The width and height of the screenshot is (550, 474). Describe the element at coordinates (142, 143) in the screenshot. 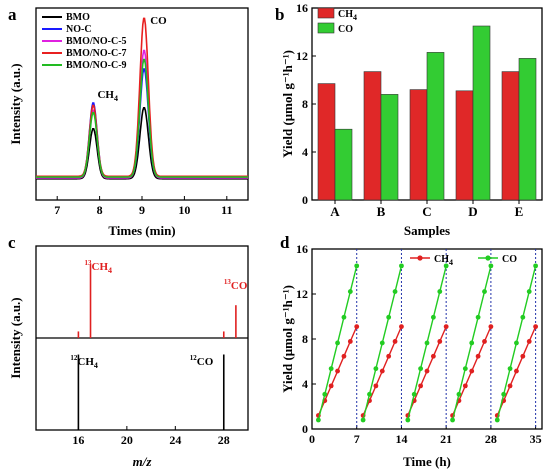

I see `panel-a-series-bmo` at that location.